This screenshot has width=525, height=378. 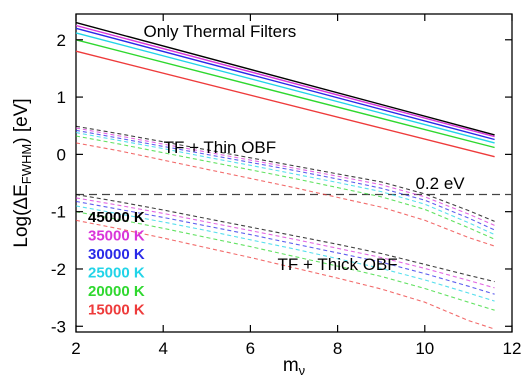 I want to click on x-tick-label-4: 4, so click(x=162, y=348).